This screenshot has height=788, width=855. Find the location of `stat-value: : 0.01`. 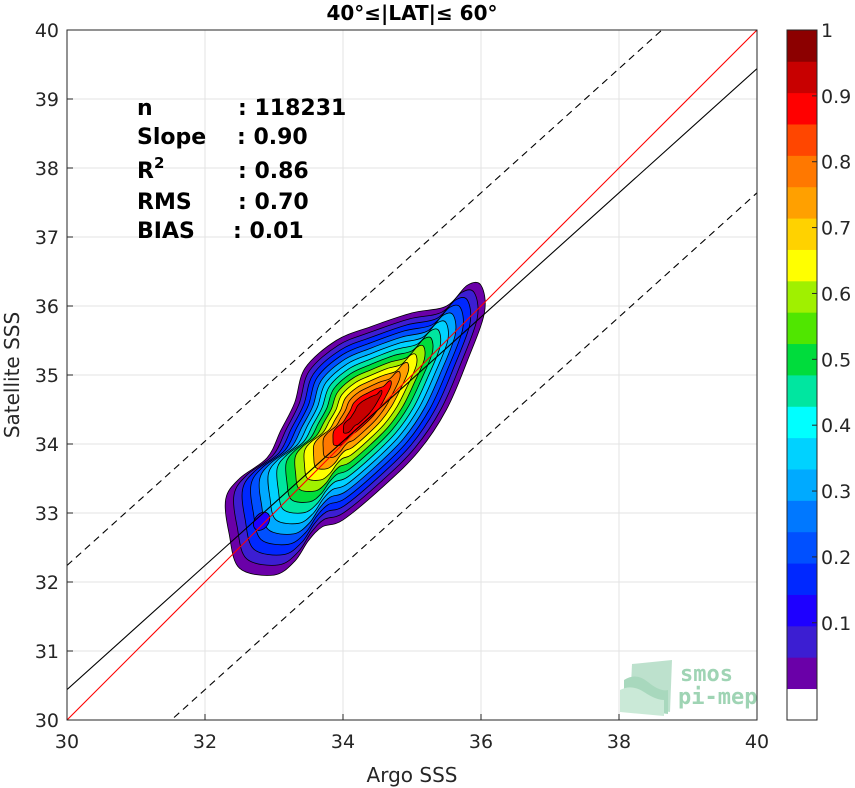

stat-value: : 0.01 is located at coordinates (268, 231).